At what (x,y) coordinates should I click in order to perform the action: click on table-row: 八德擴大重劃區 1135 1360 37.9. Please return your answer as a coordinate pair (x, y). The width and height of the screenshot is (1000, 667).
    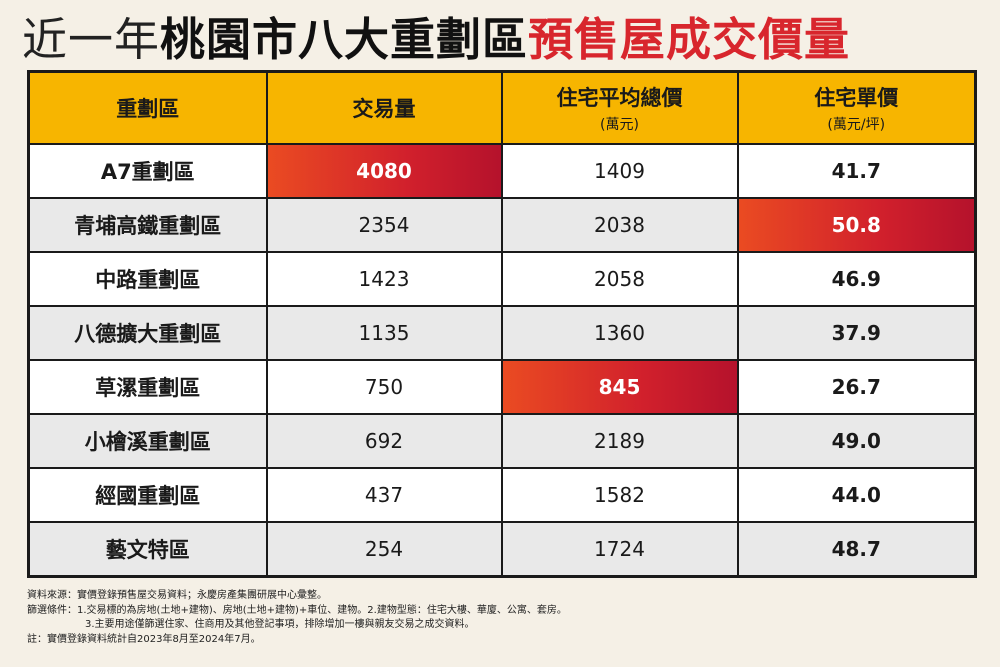
    Looking at the image, I should click on (502, 333).